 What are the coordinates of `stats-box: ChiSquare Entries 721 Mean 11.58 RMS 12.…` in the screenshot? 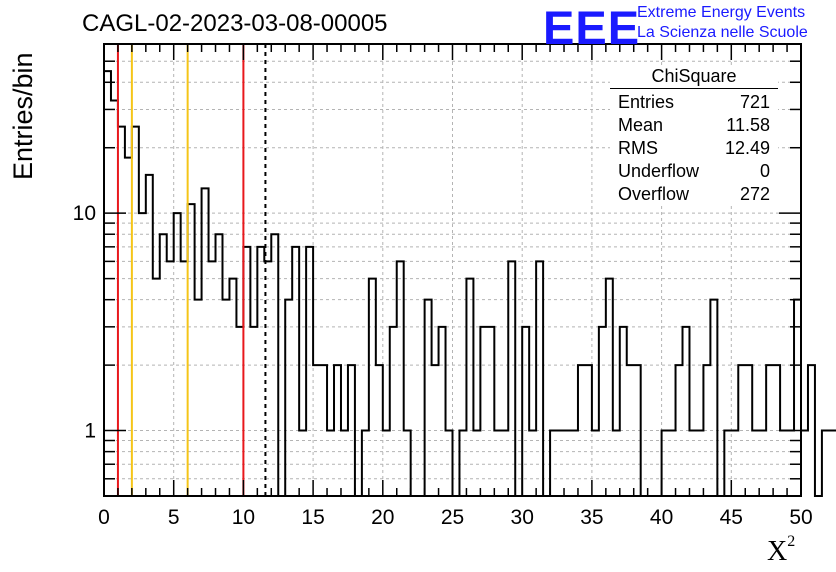 It's located at (694, 136).